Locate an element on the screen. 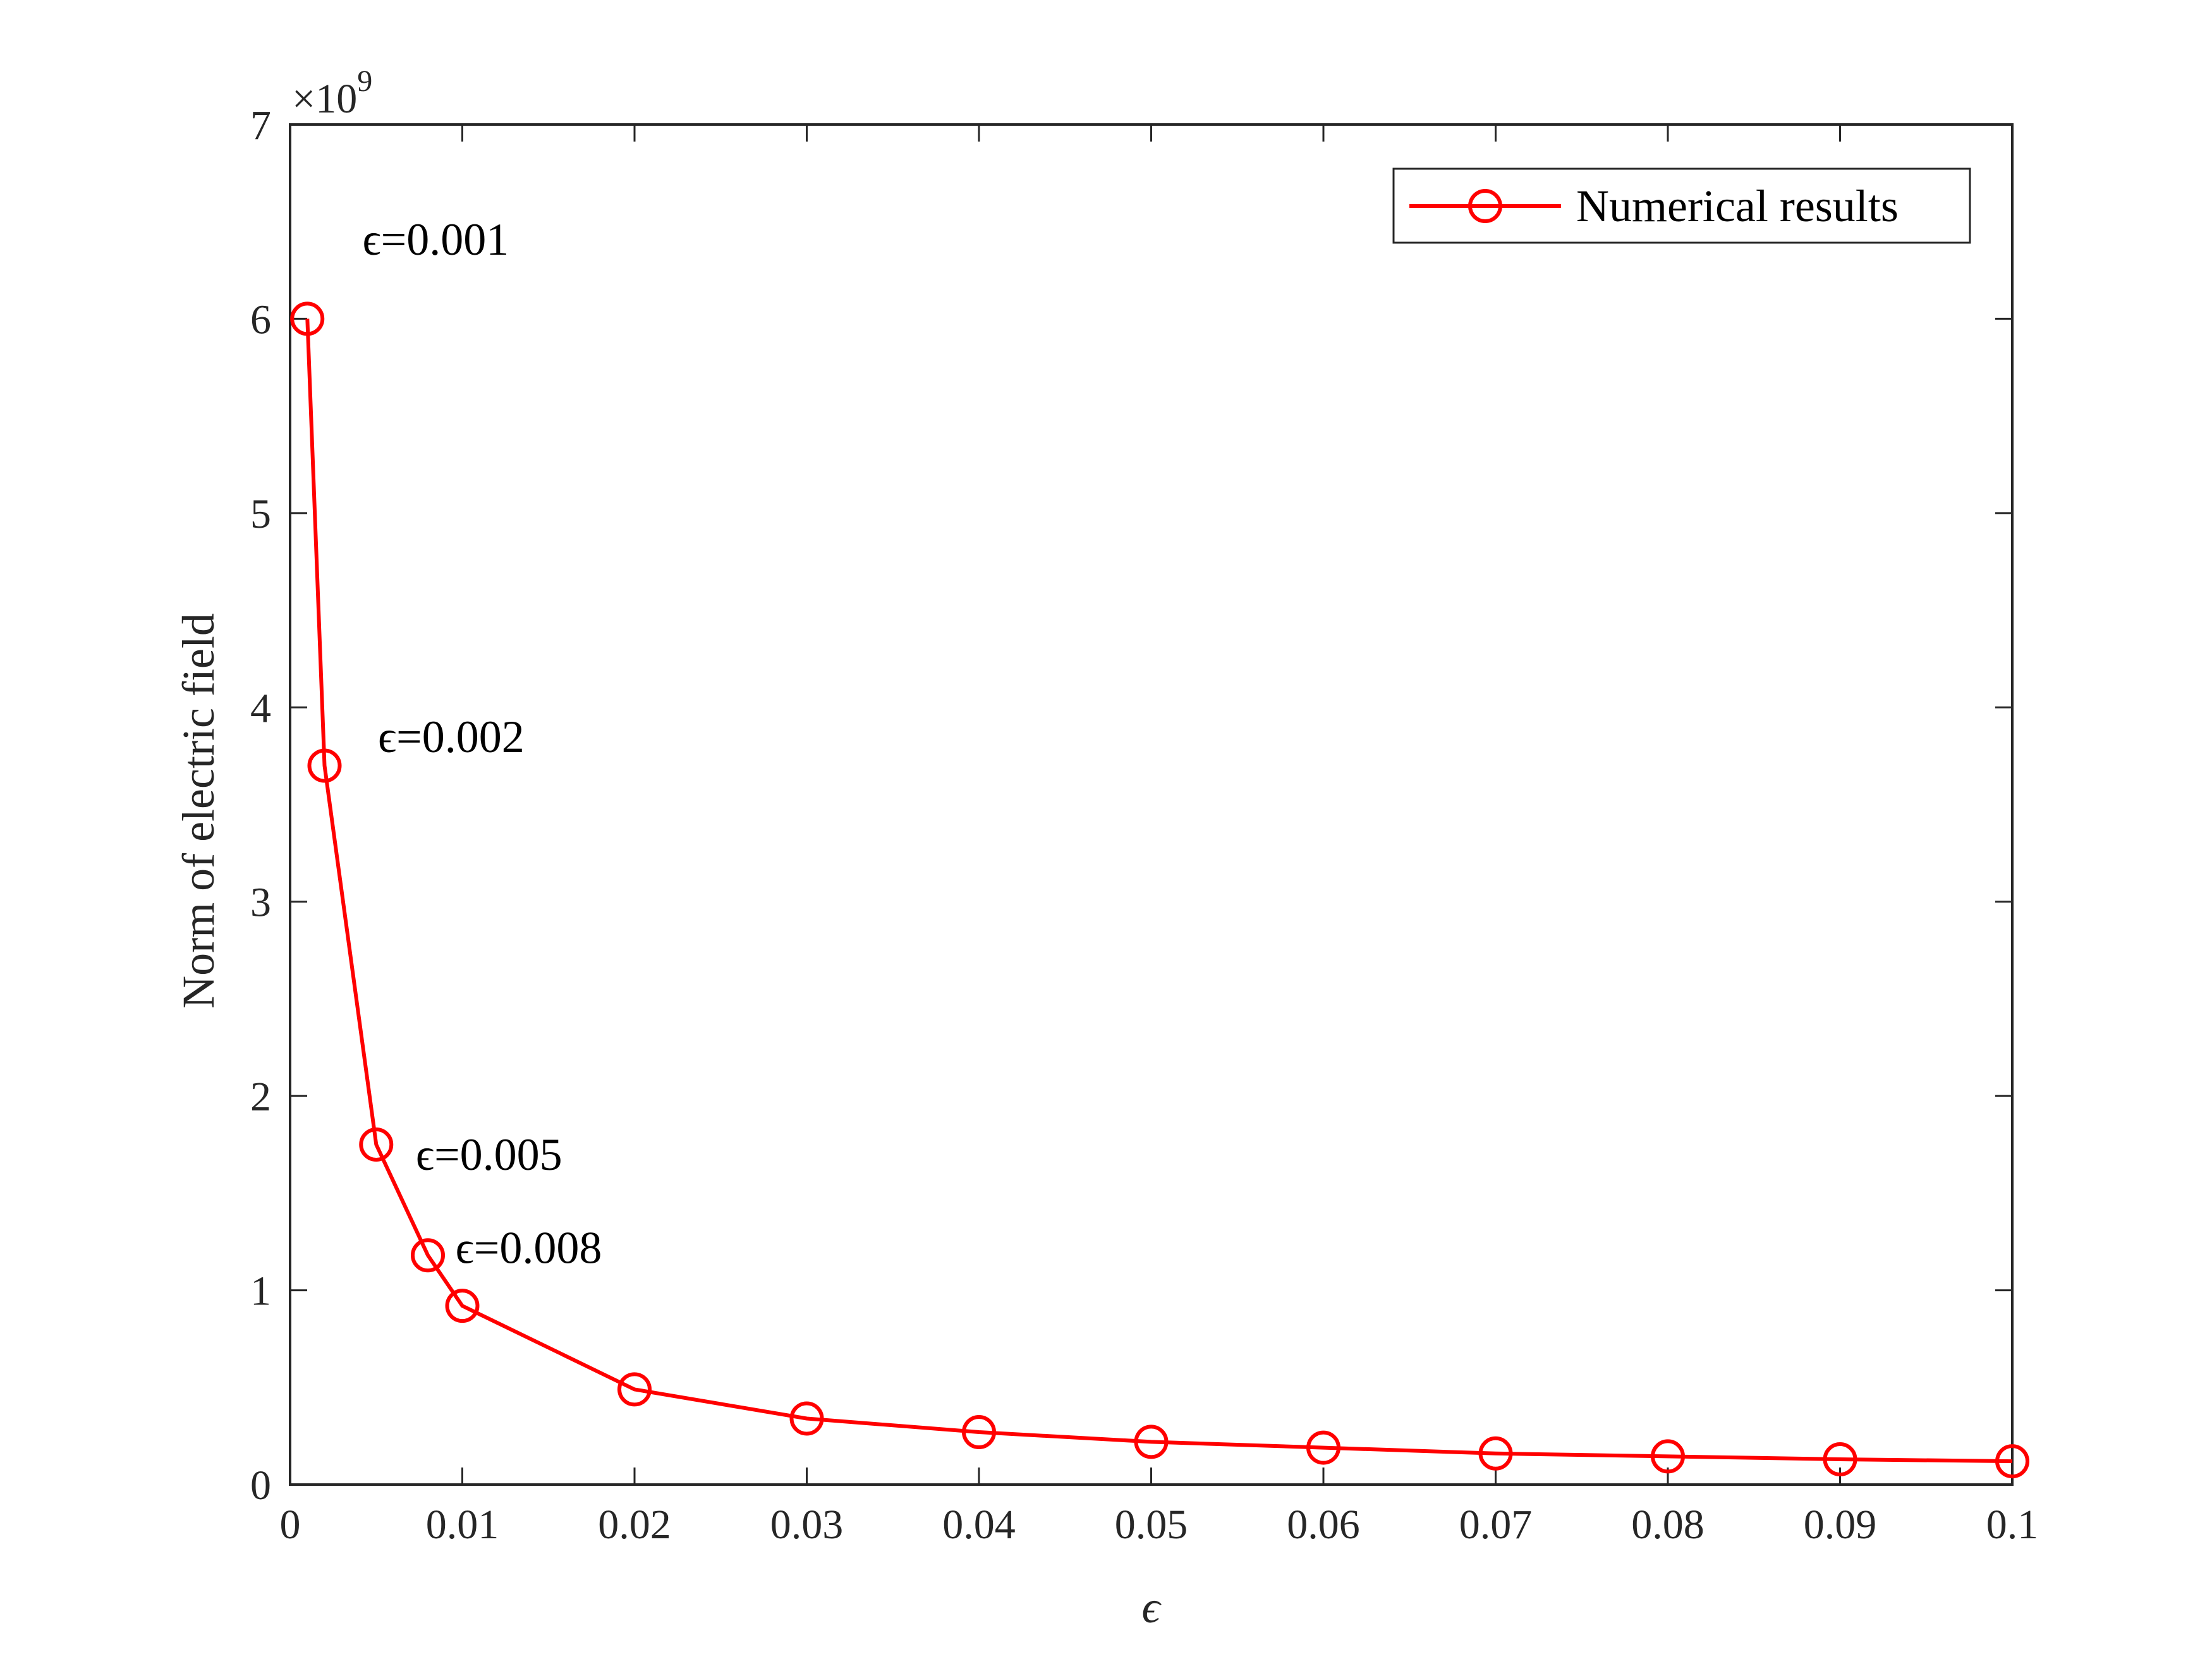  x-tick-label: 0 is located at coordinates (290, 1525).